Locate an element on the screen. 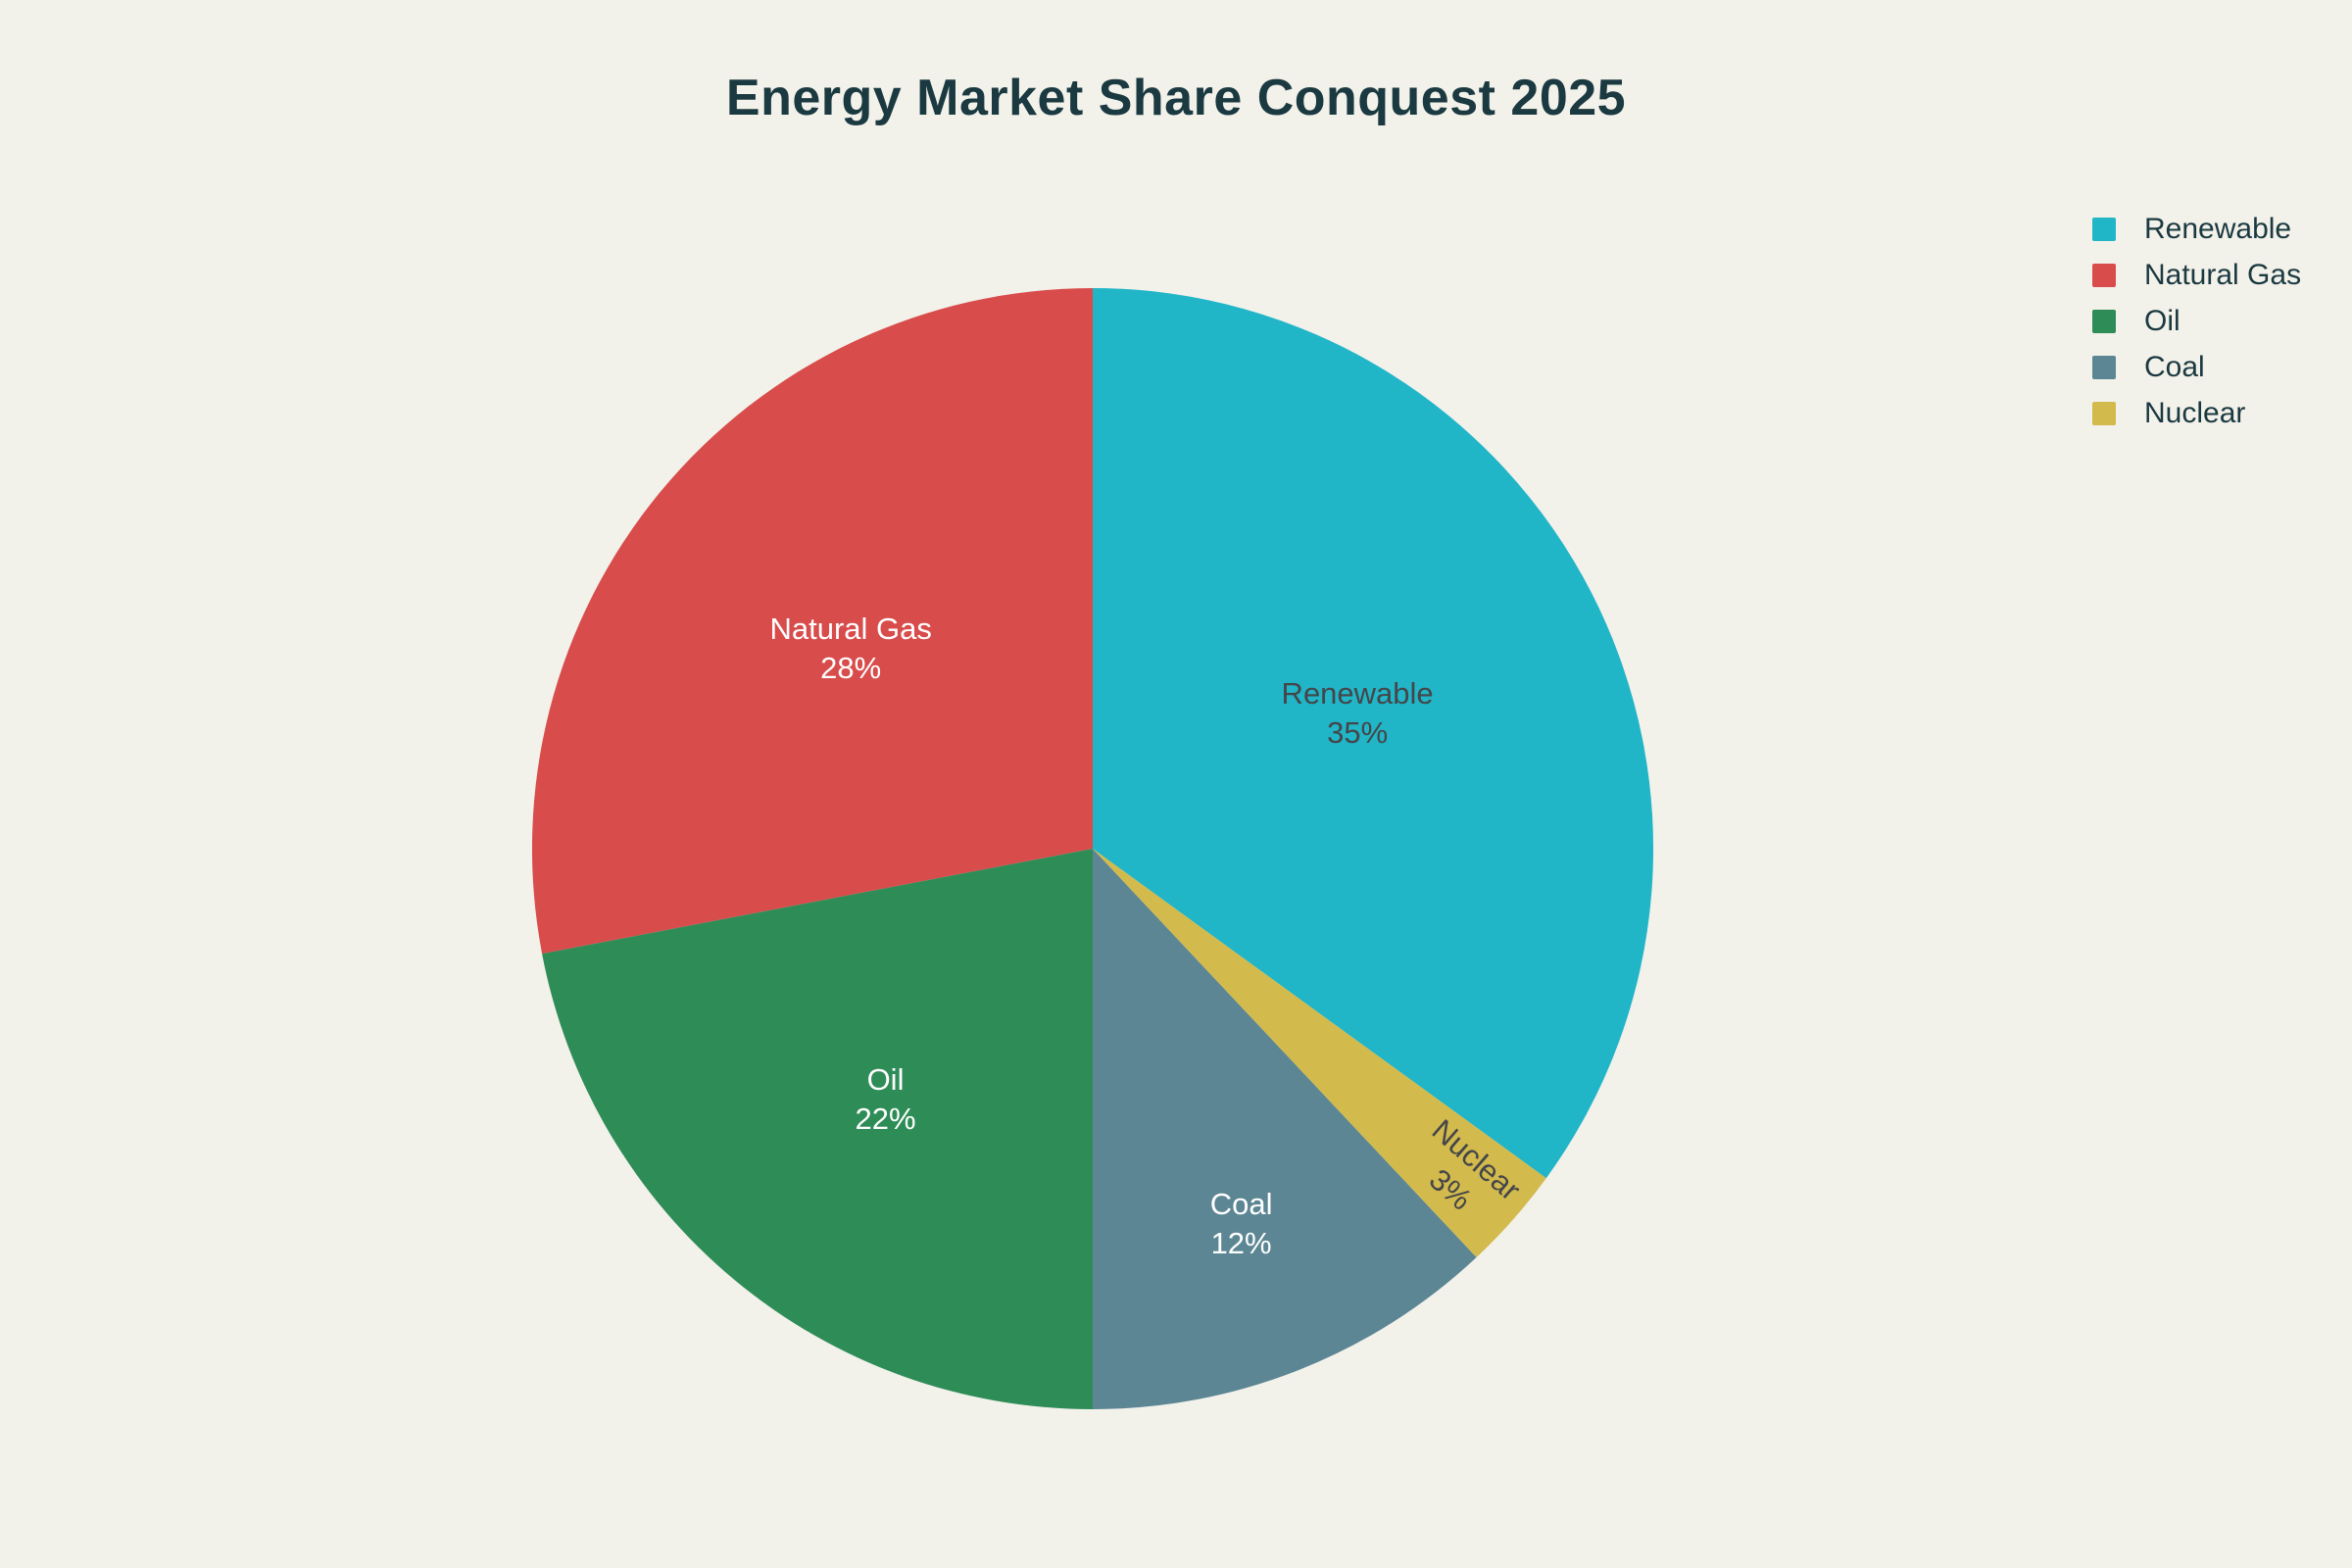 This screenshot has width=2352, height=1568. legend-item-oil: Oil is located at coordinates (2196, 321).